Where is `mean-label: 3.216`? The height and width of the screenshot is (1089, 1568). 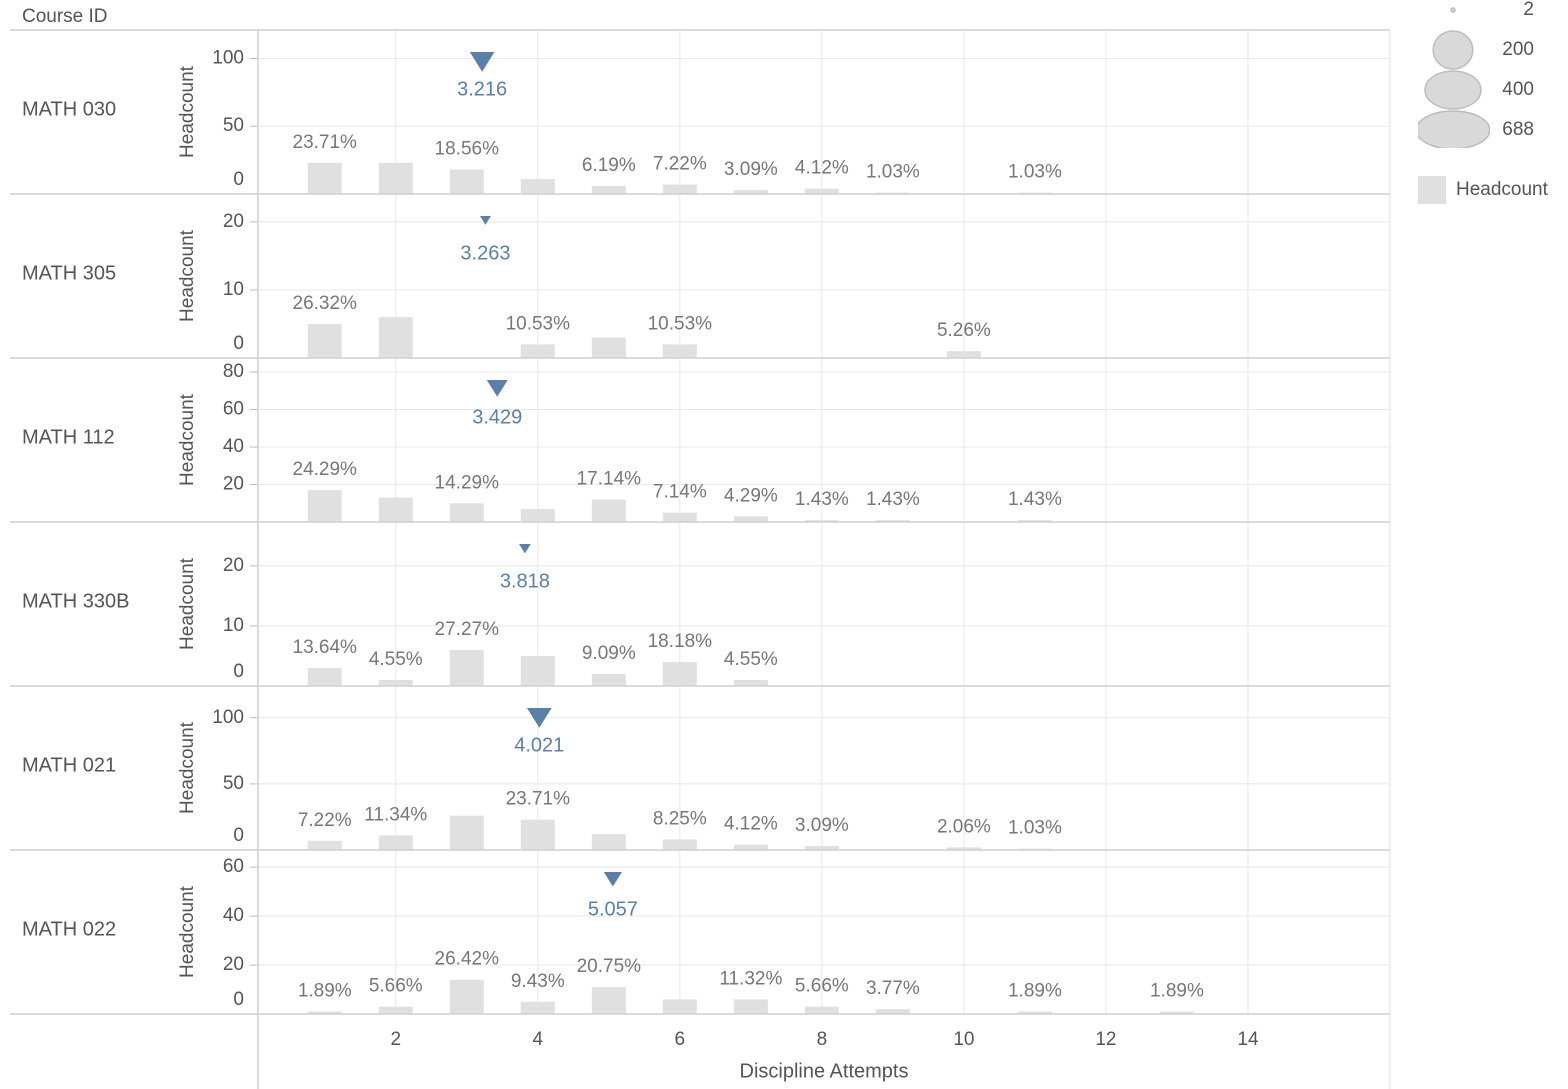 mean-label: 3.216 is located at coordinates (482, 89).